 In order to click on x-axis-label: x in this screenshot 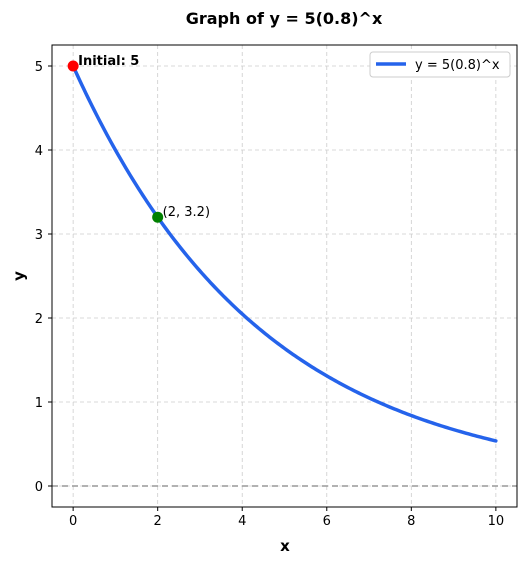, I will do `click(285, 546)`.